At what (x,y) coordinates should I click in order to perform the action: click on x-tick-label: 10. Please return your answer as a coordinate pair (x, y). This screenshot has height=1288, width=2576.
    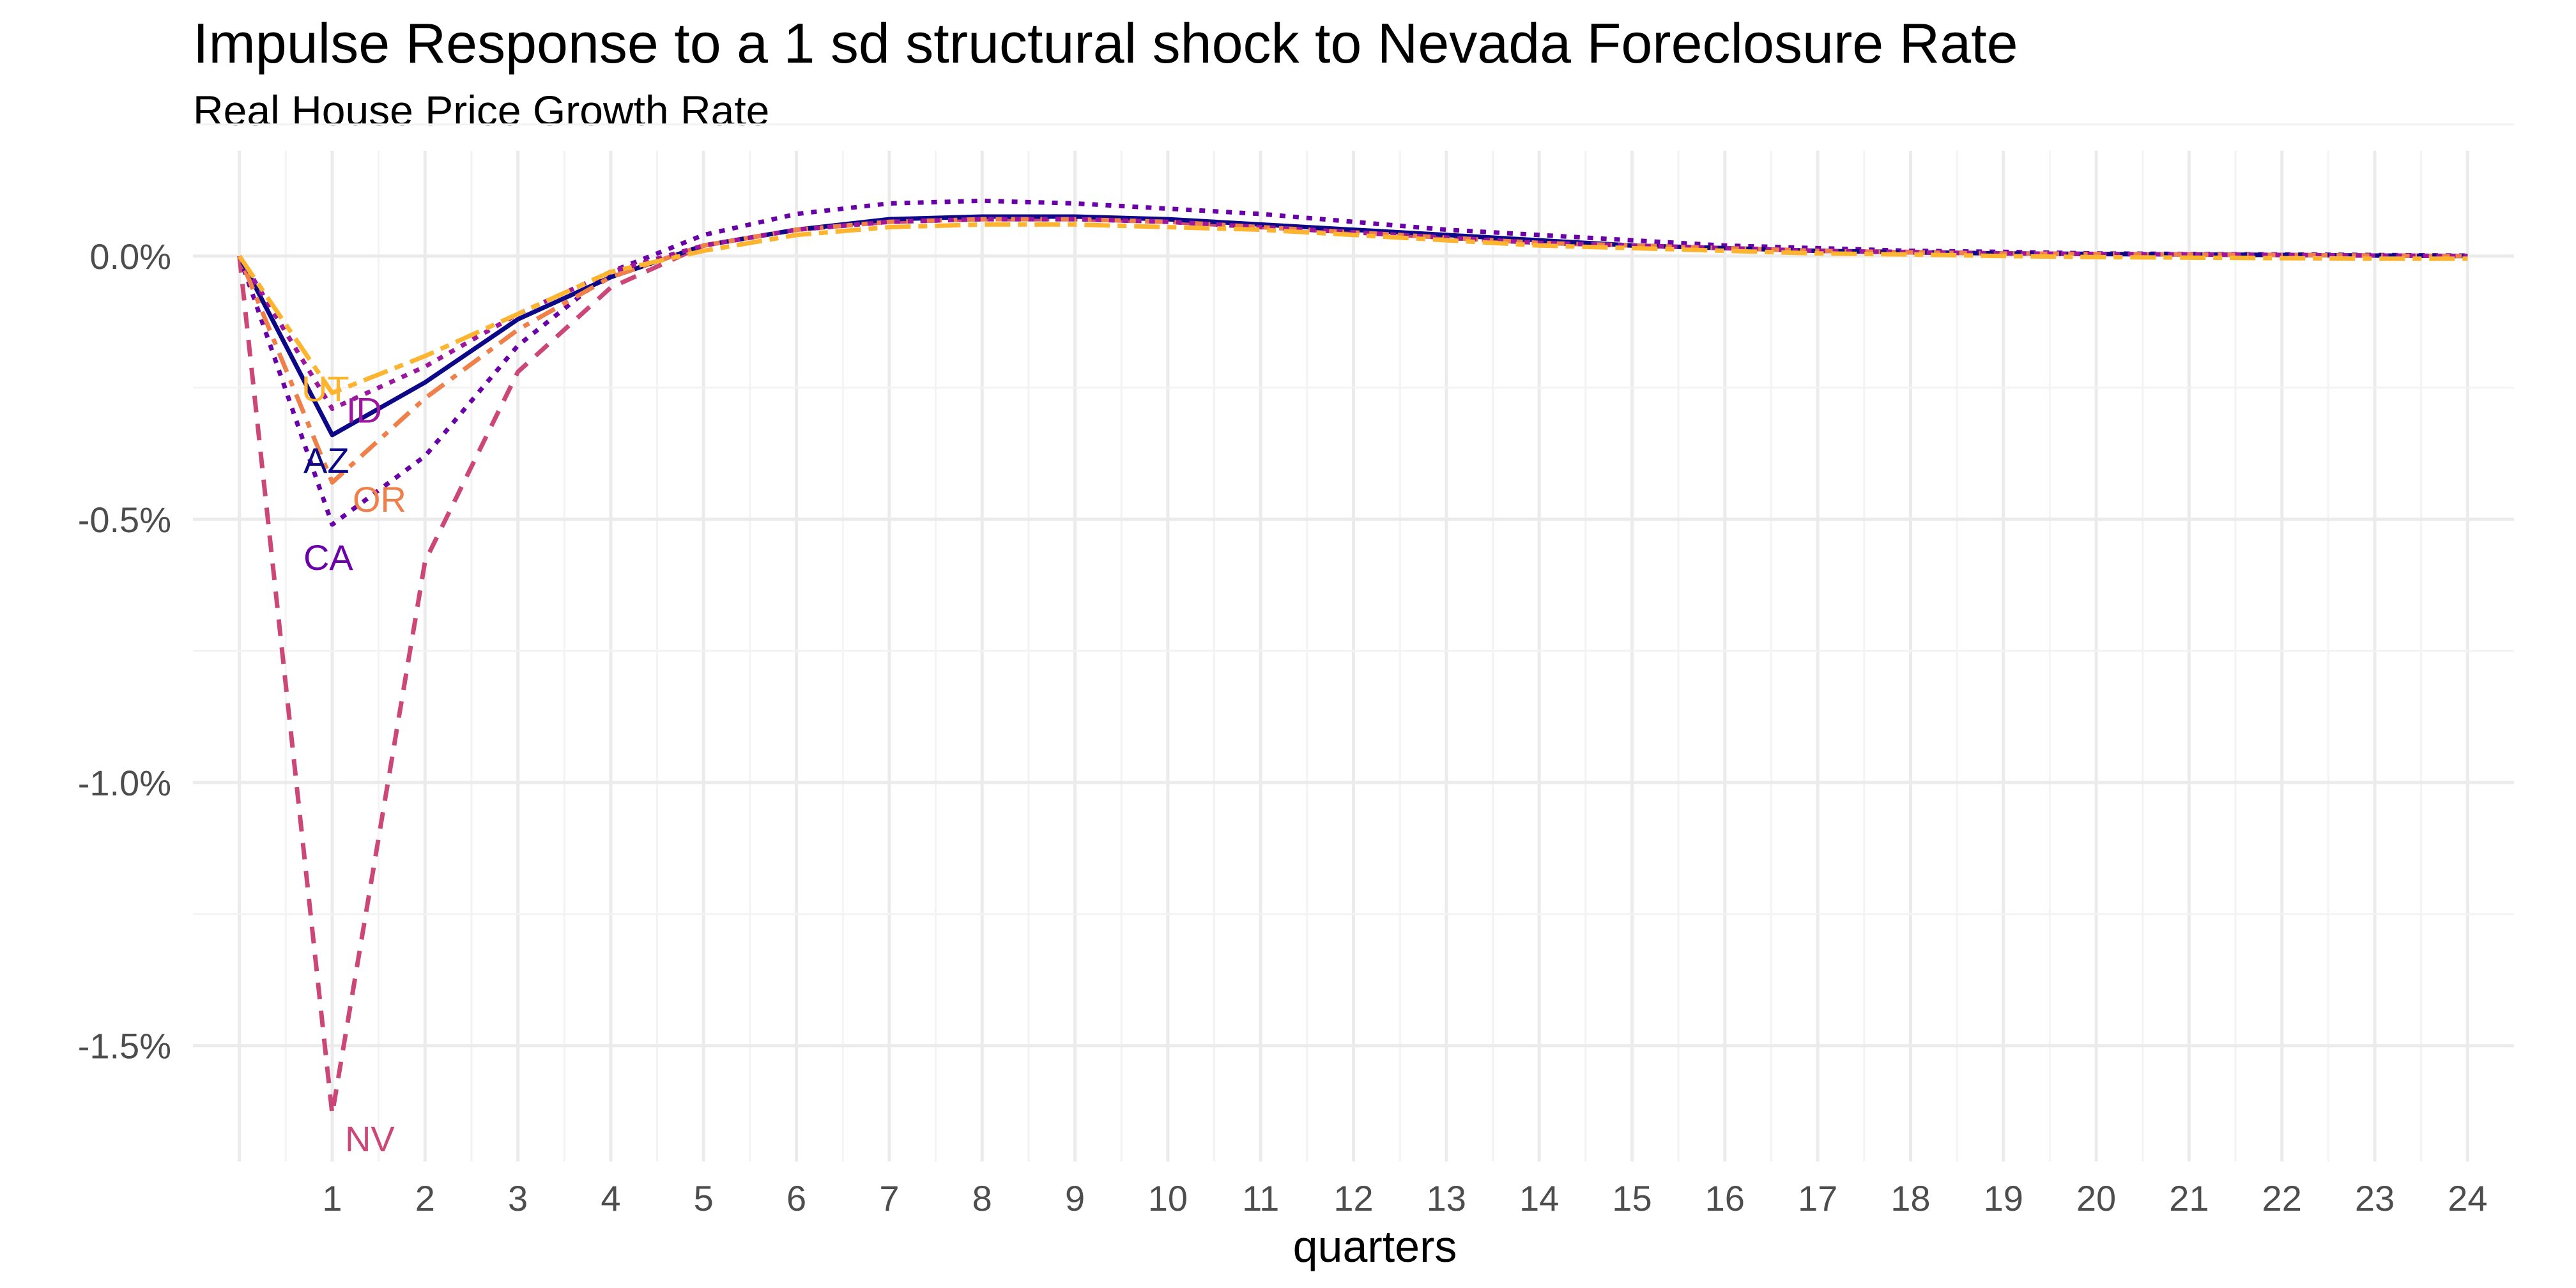
    Looking at the image, I should click on (1168, 1198).